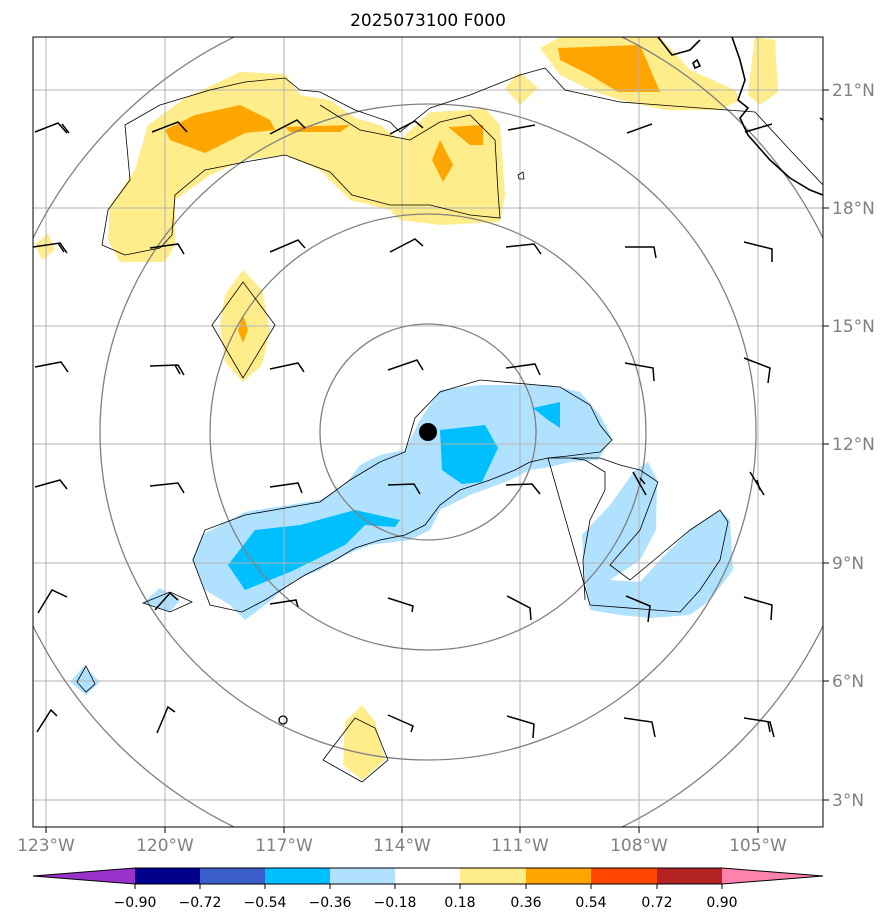  I want to click on lon-label: 114°W, so click(402, 846).